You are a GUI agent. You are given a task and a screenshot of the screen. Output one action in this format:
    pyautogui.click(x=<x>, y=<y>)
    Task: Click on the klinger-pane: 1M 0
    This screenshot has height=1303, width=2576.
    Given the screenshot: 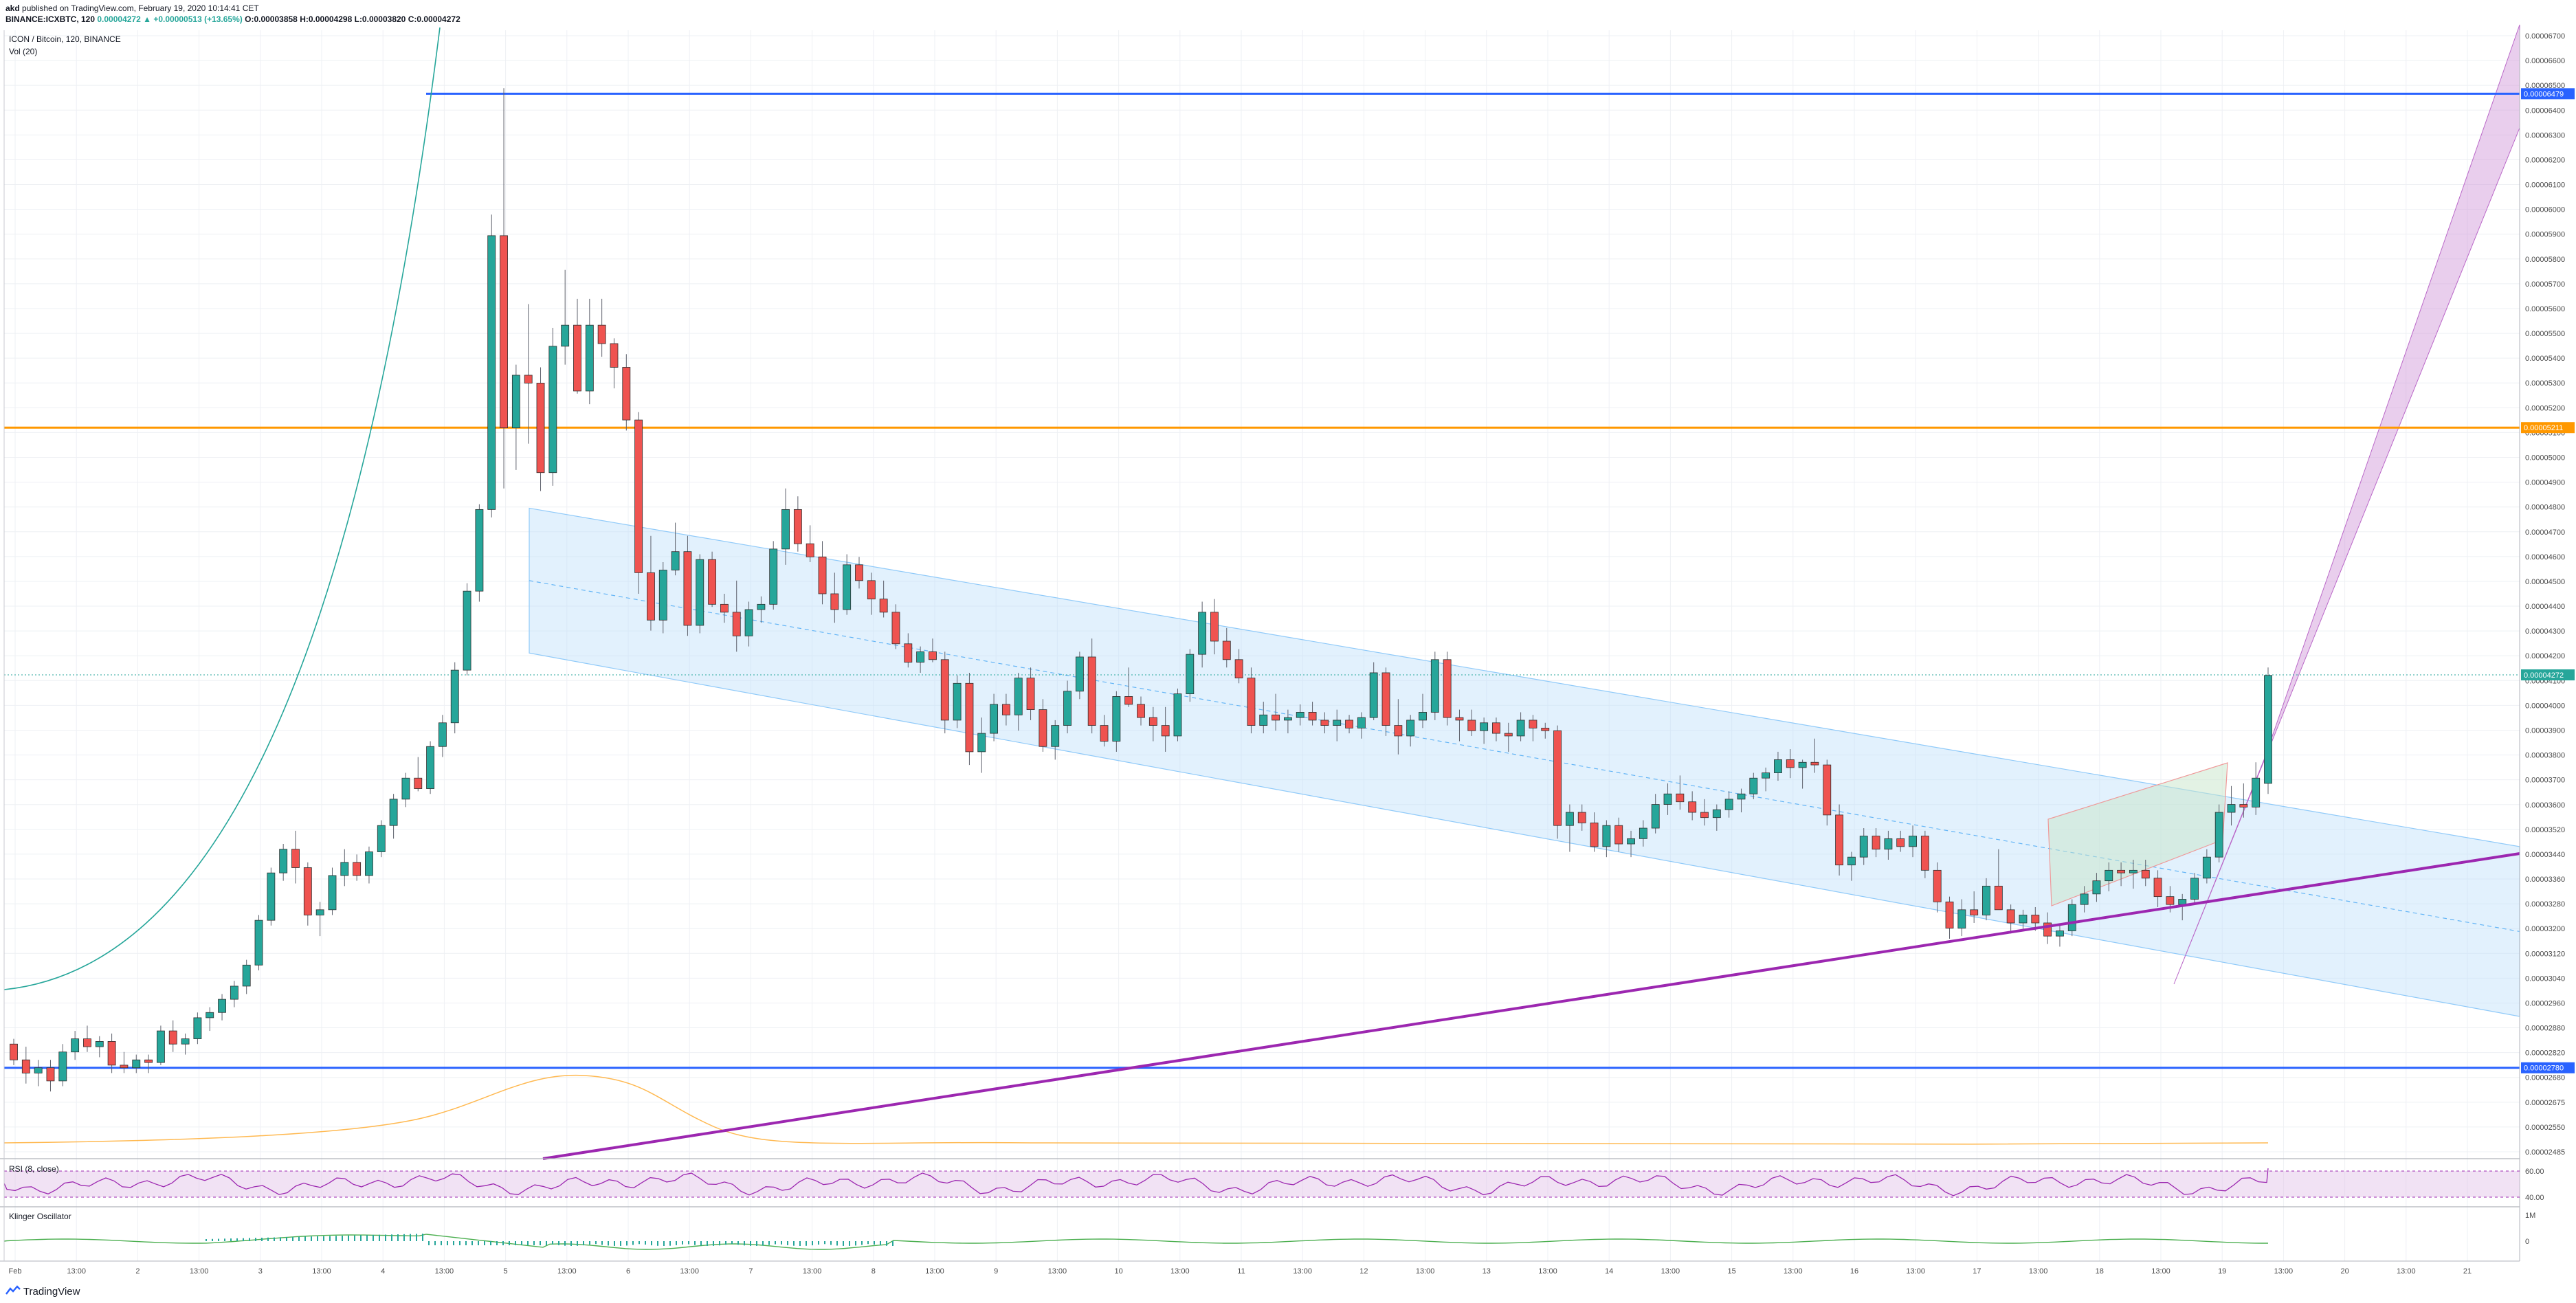 What is the action you would take?
    pyautogui.click(x=1269, y=1231)
    